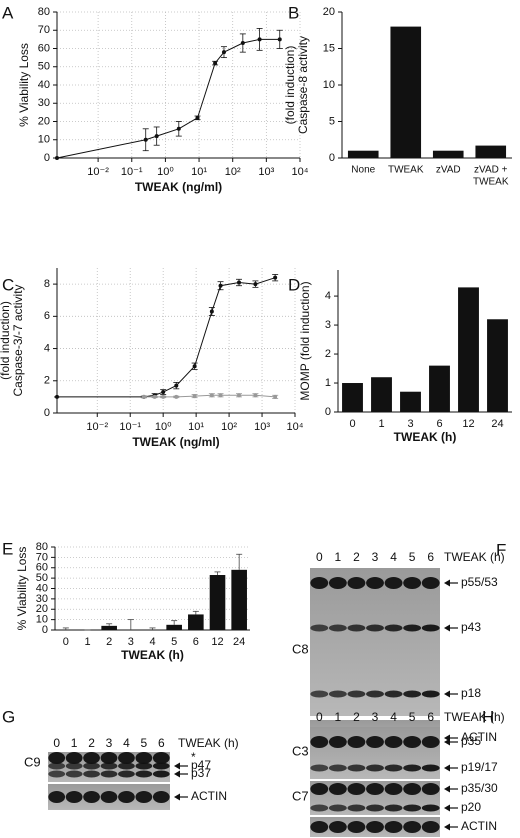  Describe the element at coordinates (47, 284) in the screenshot. I see `y-tick-label: 8` at that location.